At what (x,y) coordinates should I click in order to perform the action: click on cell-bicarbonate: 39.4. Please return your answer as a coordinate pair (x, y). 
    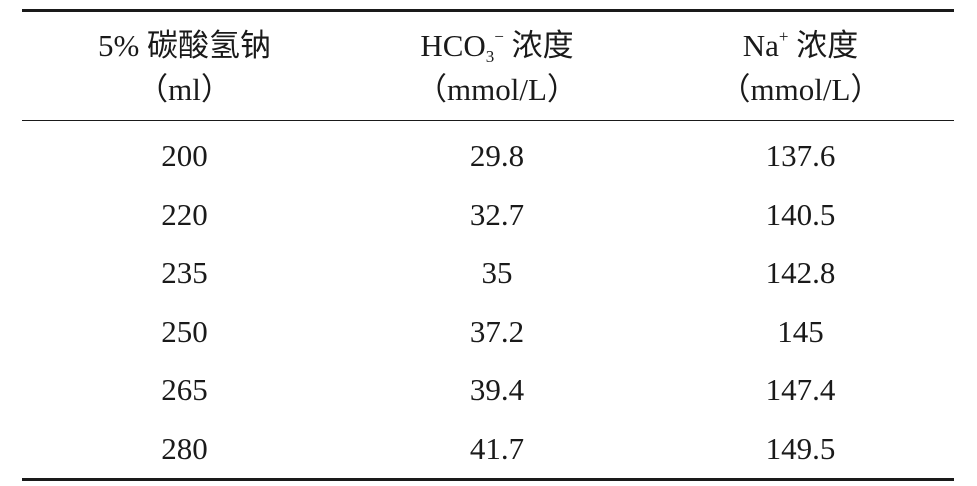
    Looking at the image, I should click on (497, 390).